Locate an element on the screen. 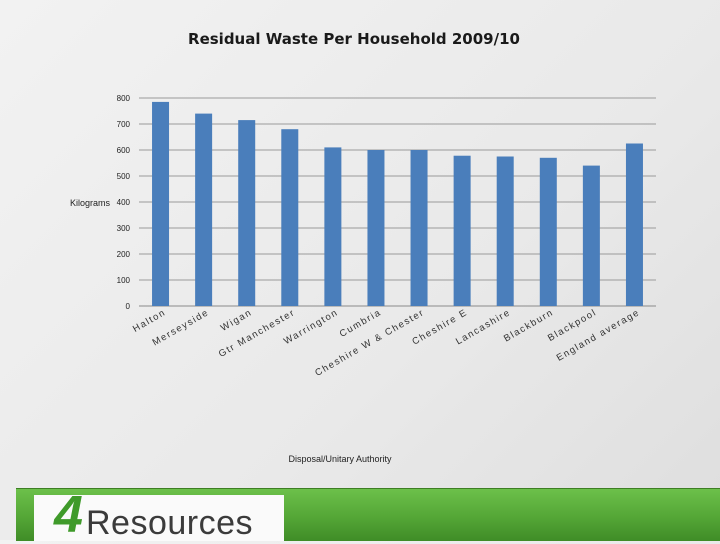  x-axis-label: Disposal/Unitary Authority is located at coordinates (340, 459).